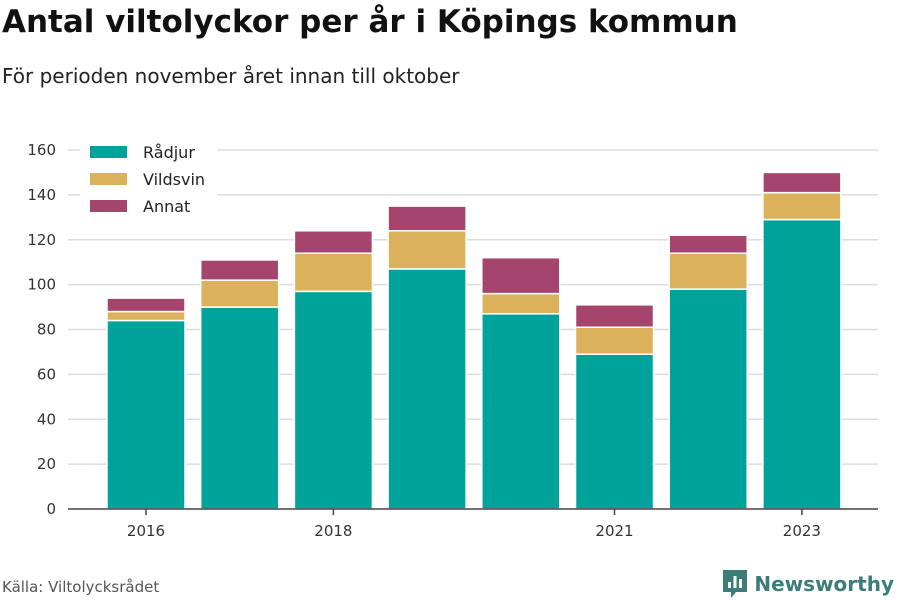  Describe the element at coordinates (46, 464) in the screenshot. I see `y-tick-label: 20` at that location.